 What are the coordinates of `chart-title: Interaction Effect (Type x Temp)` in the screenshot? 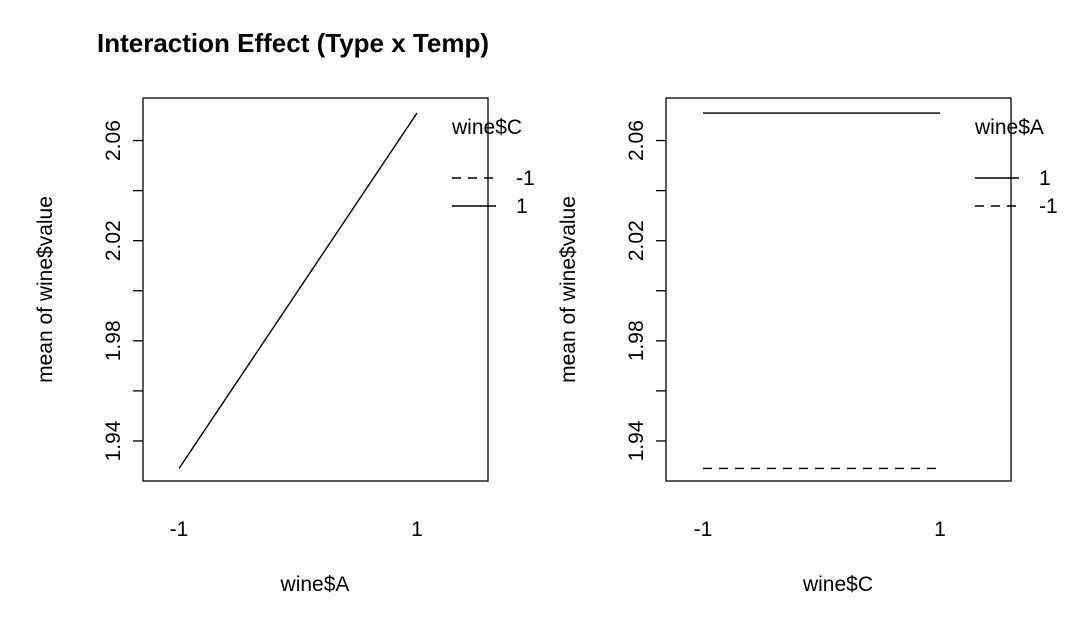 It's located at (293, 43).